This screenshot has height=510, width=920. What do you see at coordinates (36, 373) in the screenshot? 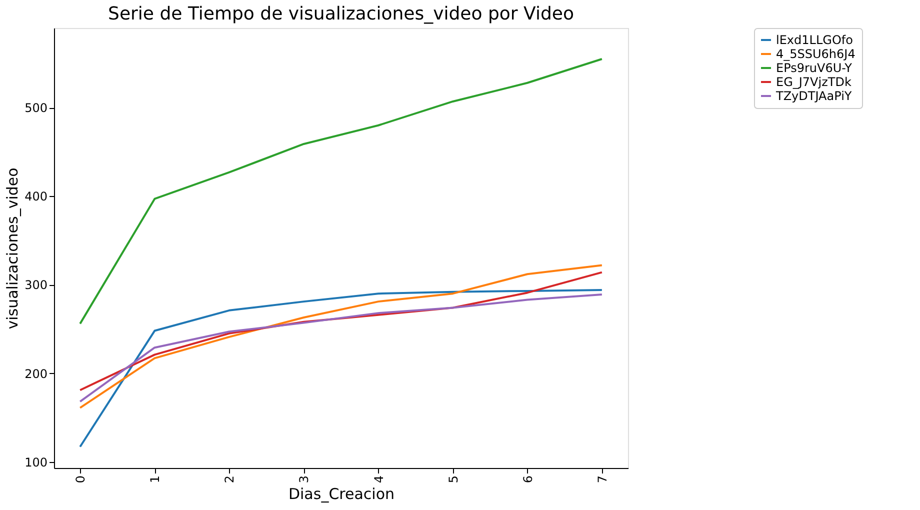
I see `y-tick-label: 200` at bounding box center [36, 373].